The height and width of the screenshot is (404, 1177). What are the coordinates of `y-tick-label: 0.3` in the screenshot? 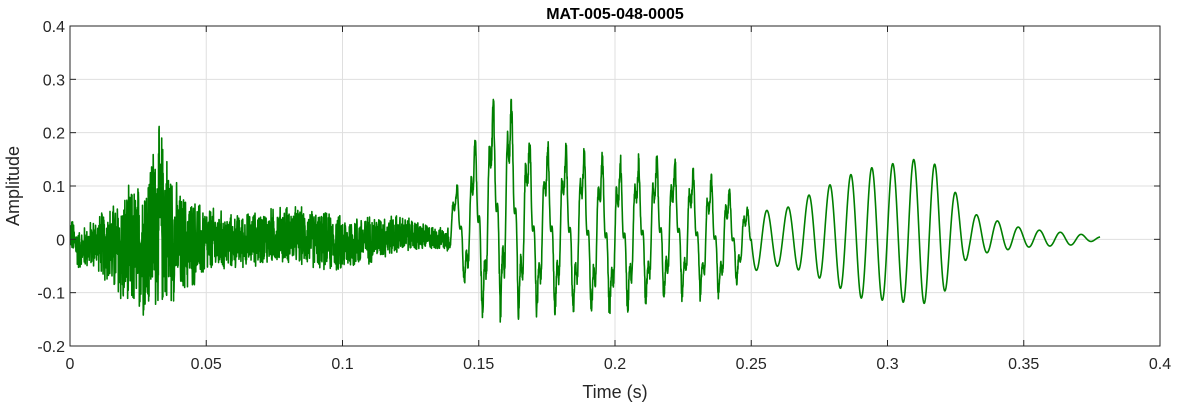 It's located at (54, 80).